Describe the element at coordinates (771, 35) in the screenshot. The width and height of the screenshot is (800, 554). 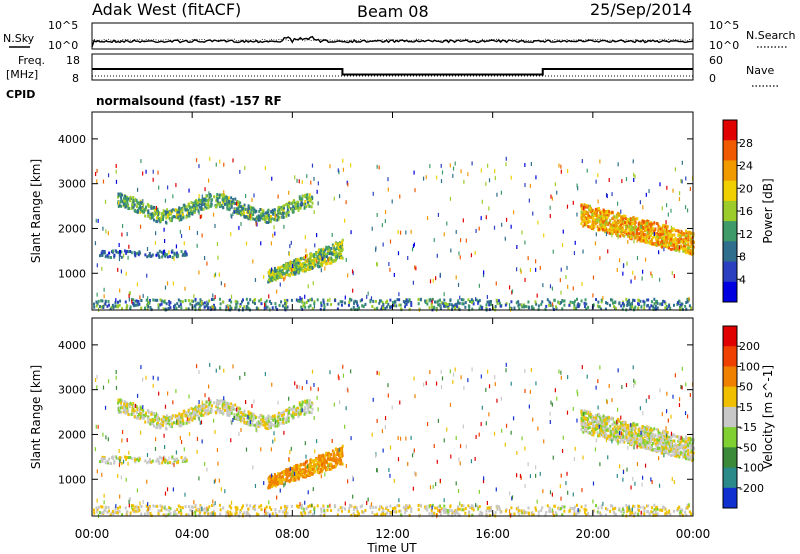
I see `noise-right-label: N.Search` at that location.